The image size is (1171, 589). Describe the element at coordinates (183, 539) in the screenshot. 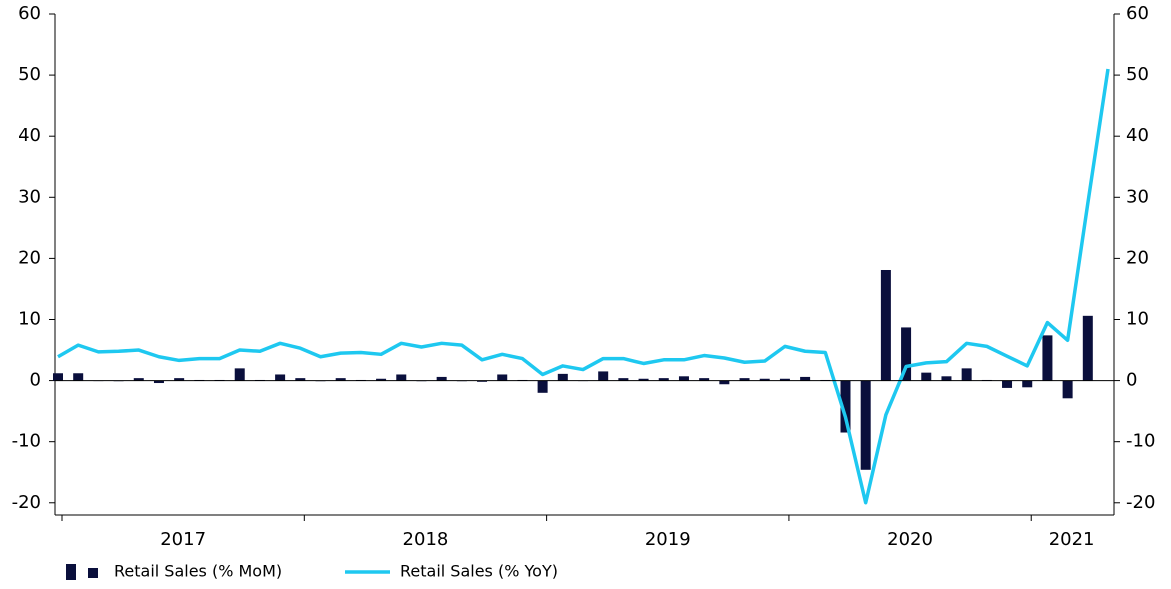

I see `x-tick-label: 2017` at that location.